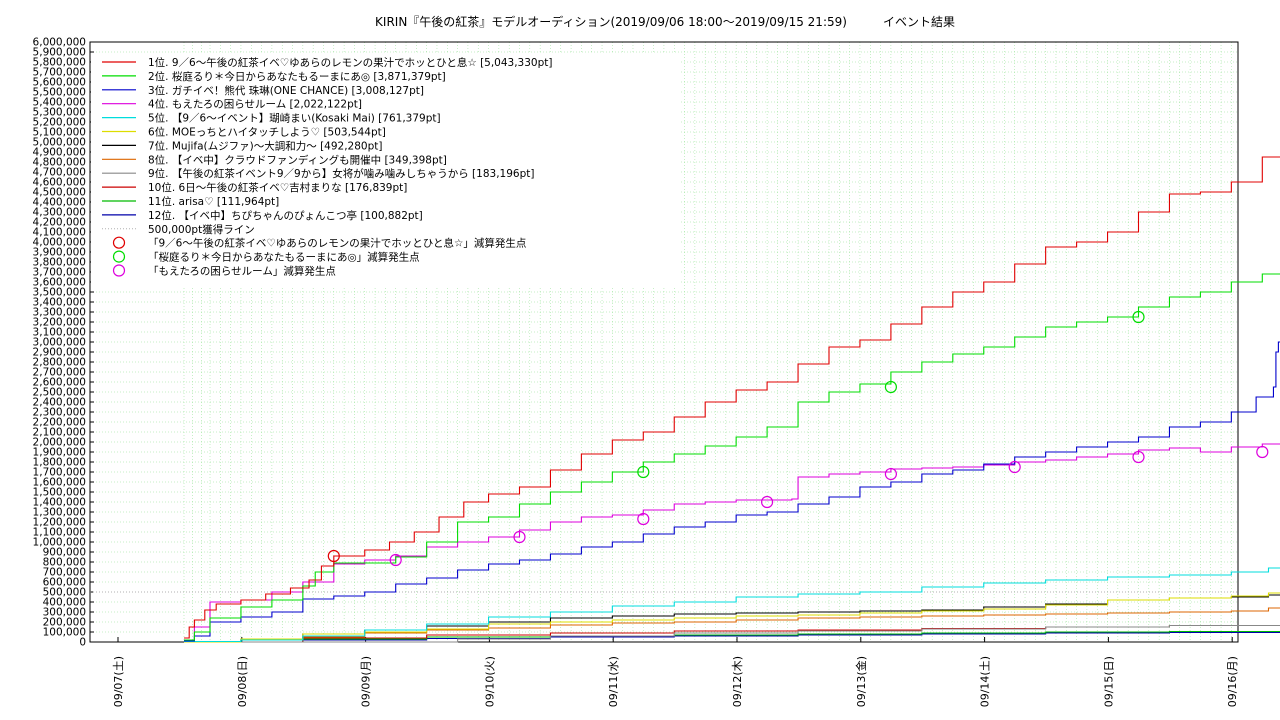 This screenshot has height=720, width=1280. Describe the element at coordinates (59, 493) in the screenshot. I see `y-tick-label: 1,500,000` at that location.